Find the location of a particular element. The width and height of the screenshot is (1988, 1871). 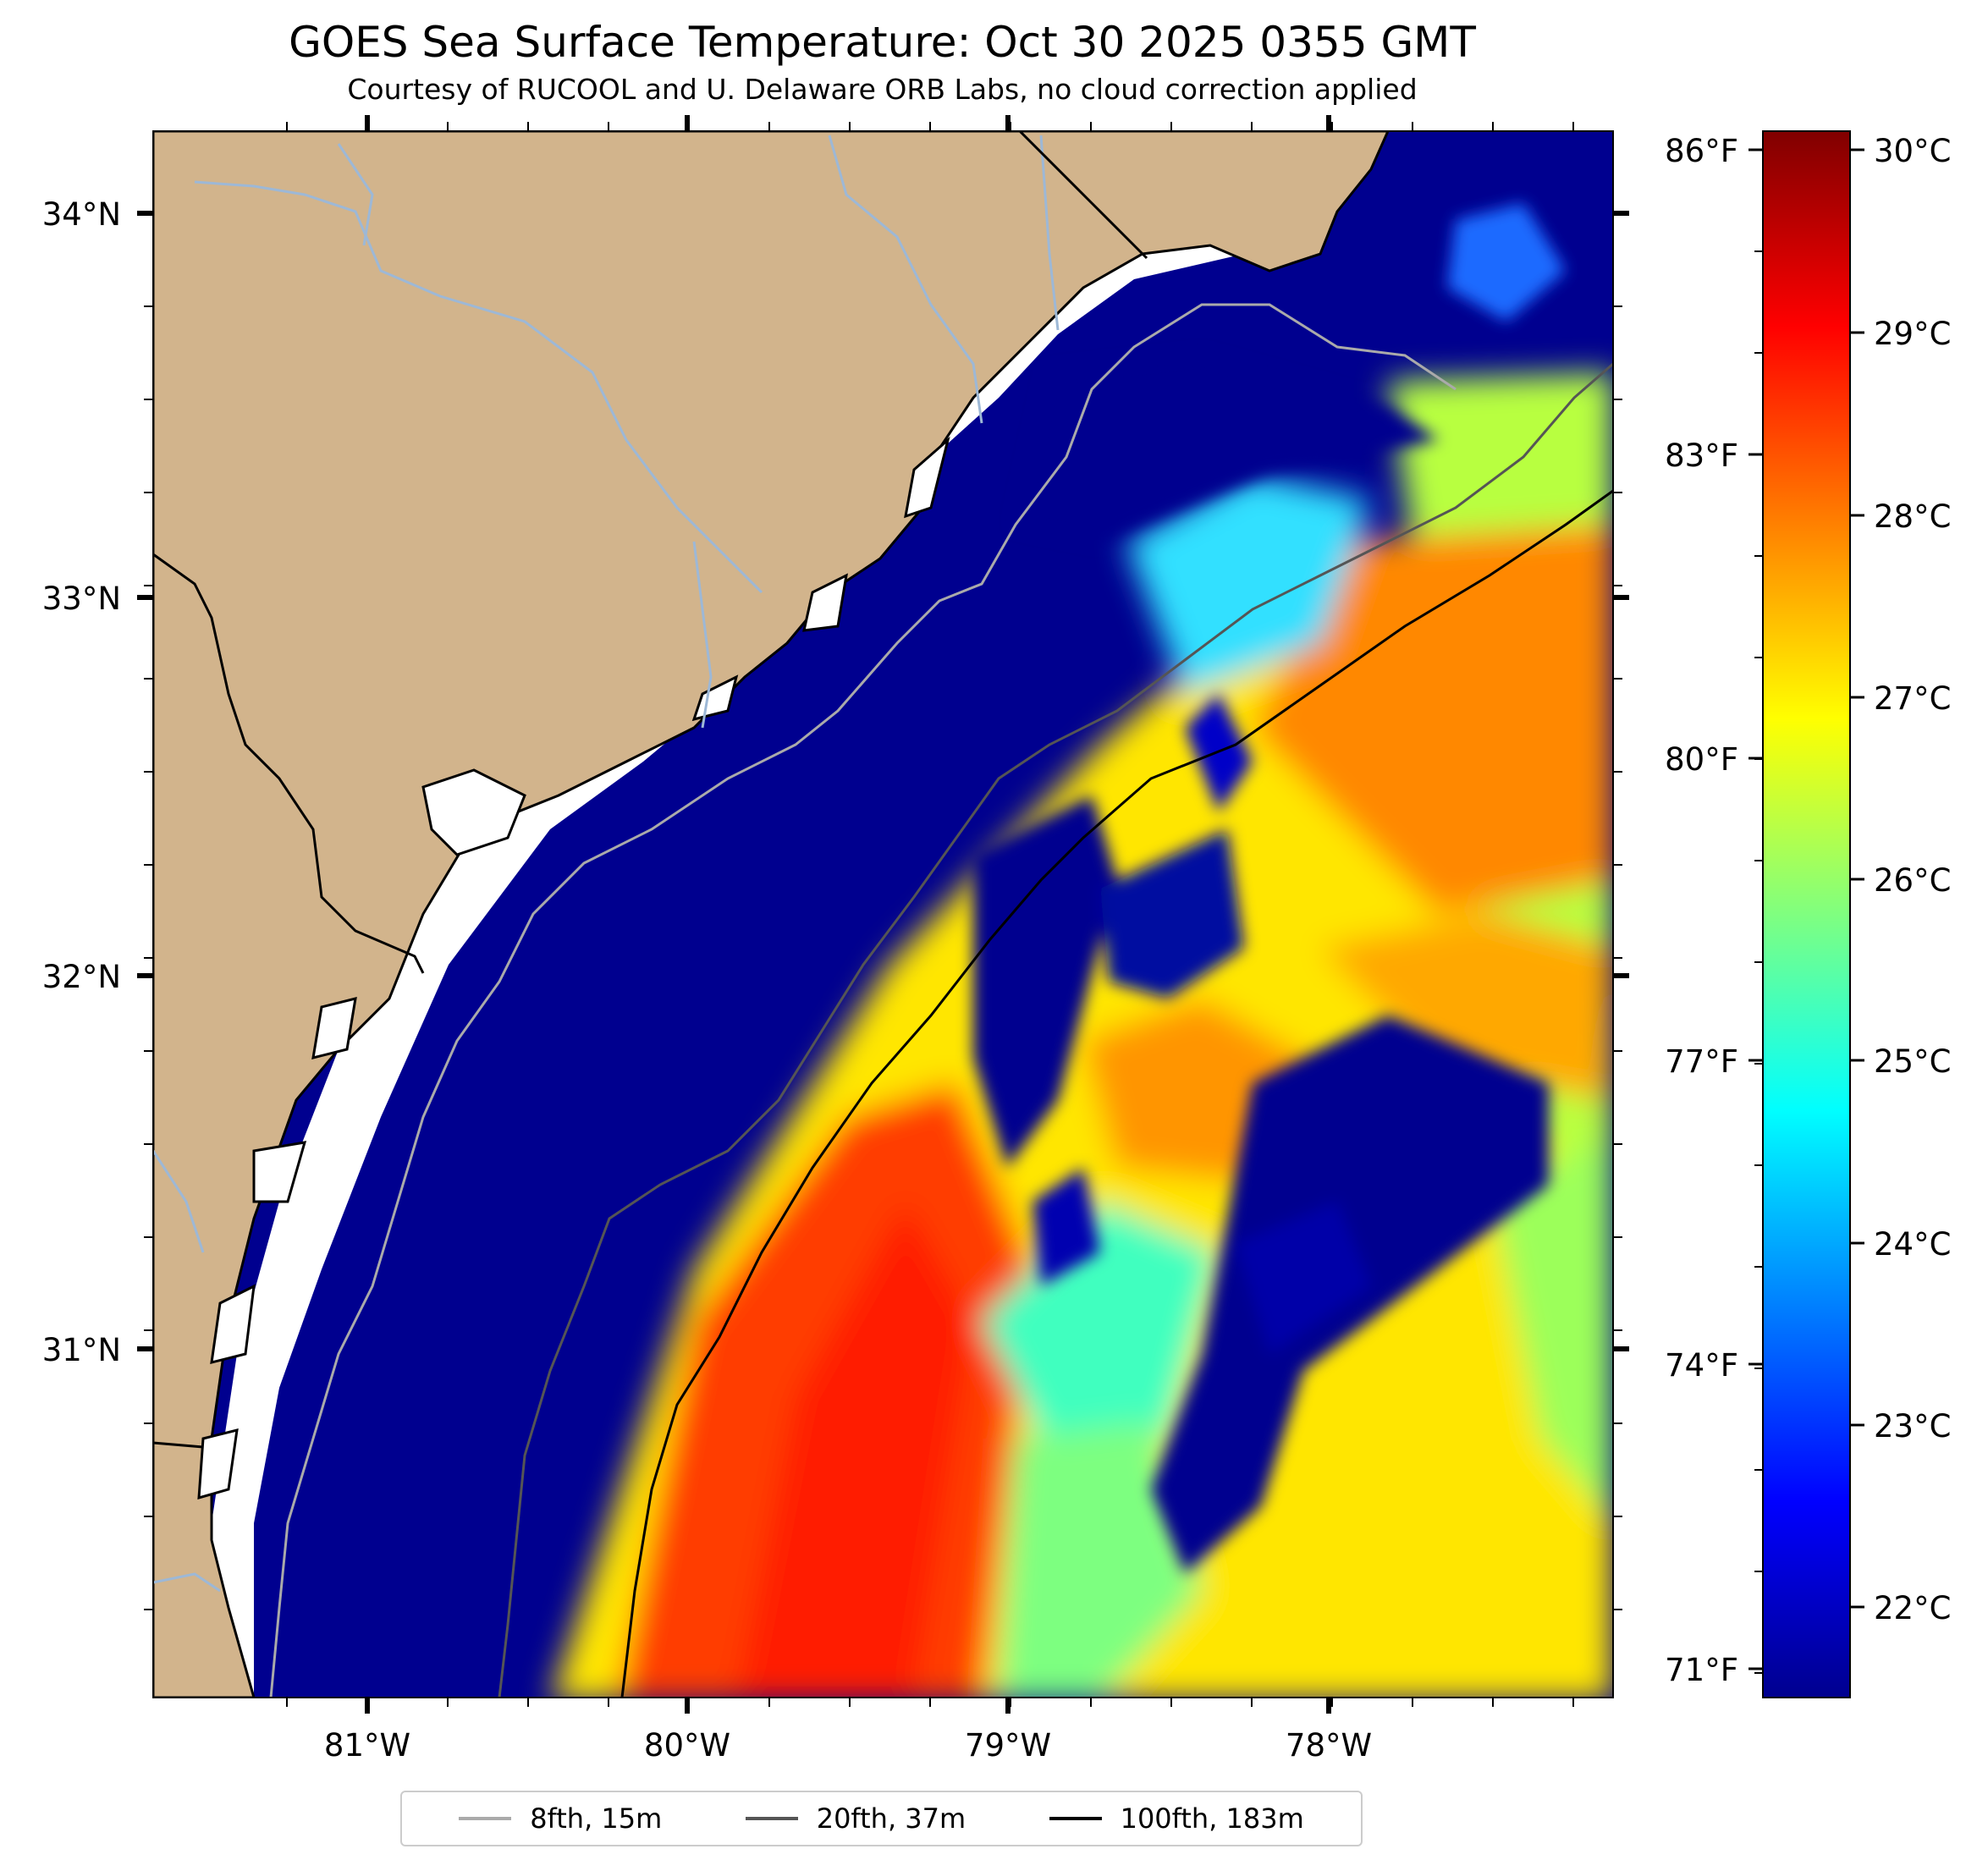

legend-line-8fth is located at coordinates (485, 1819).